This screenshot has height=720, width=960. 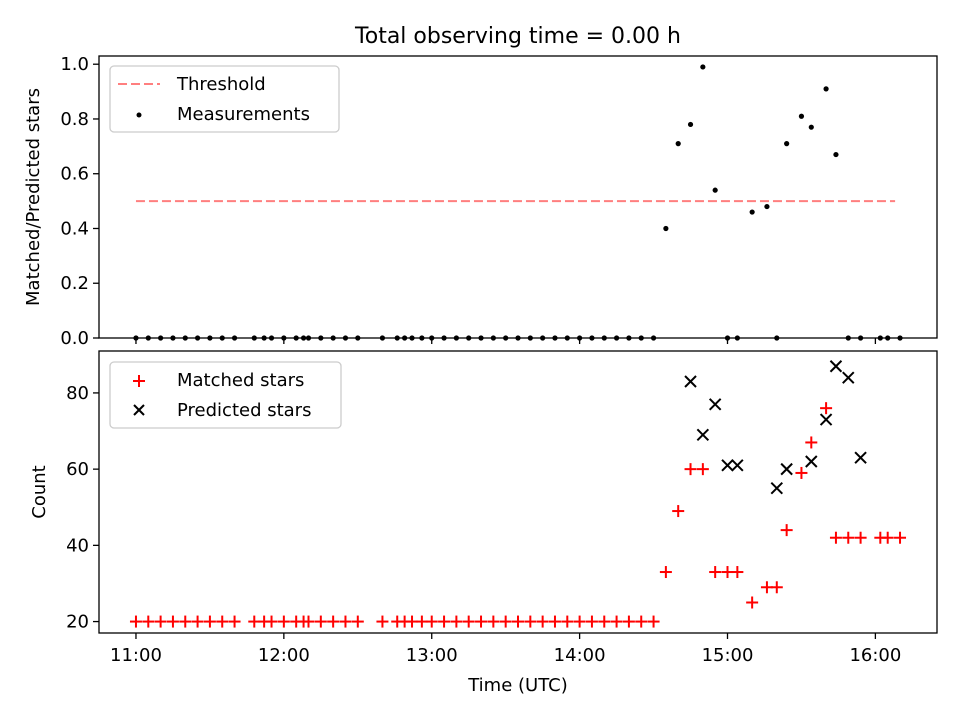 I want to click on x-tick-label: 14:00, so click(x=580, y=655).